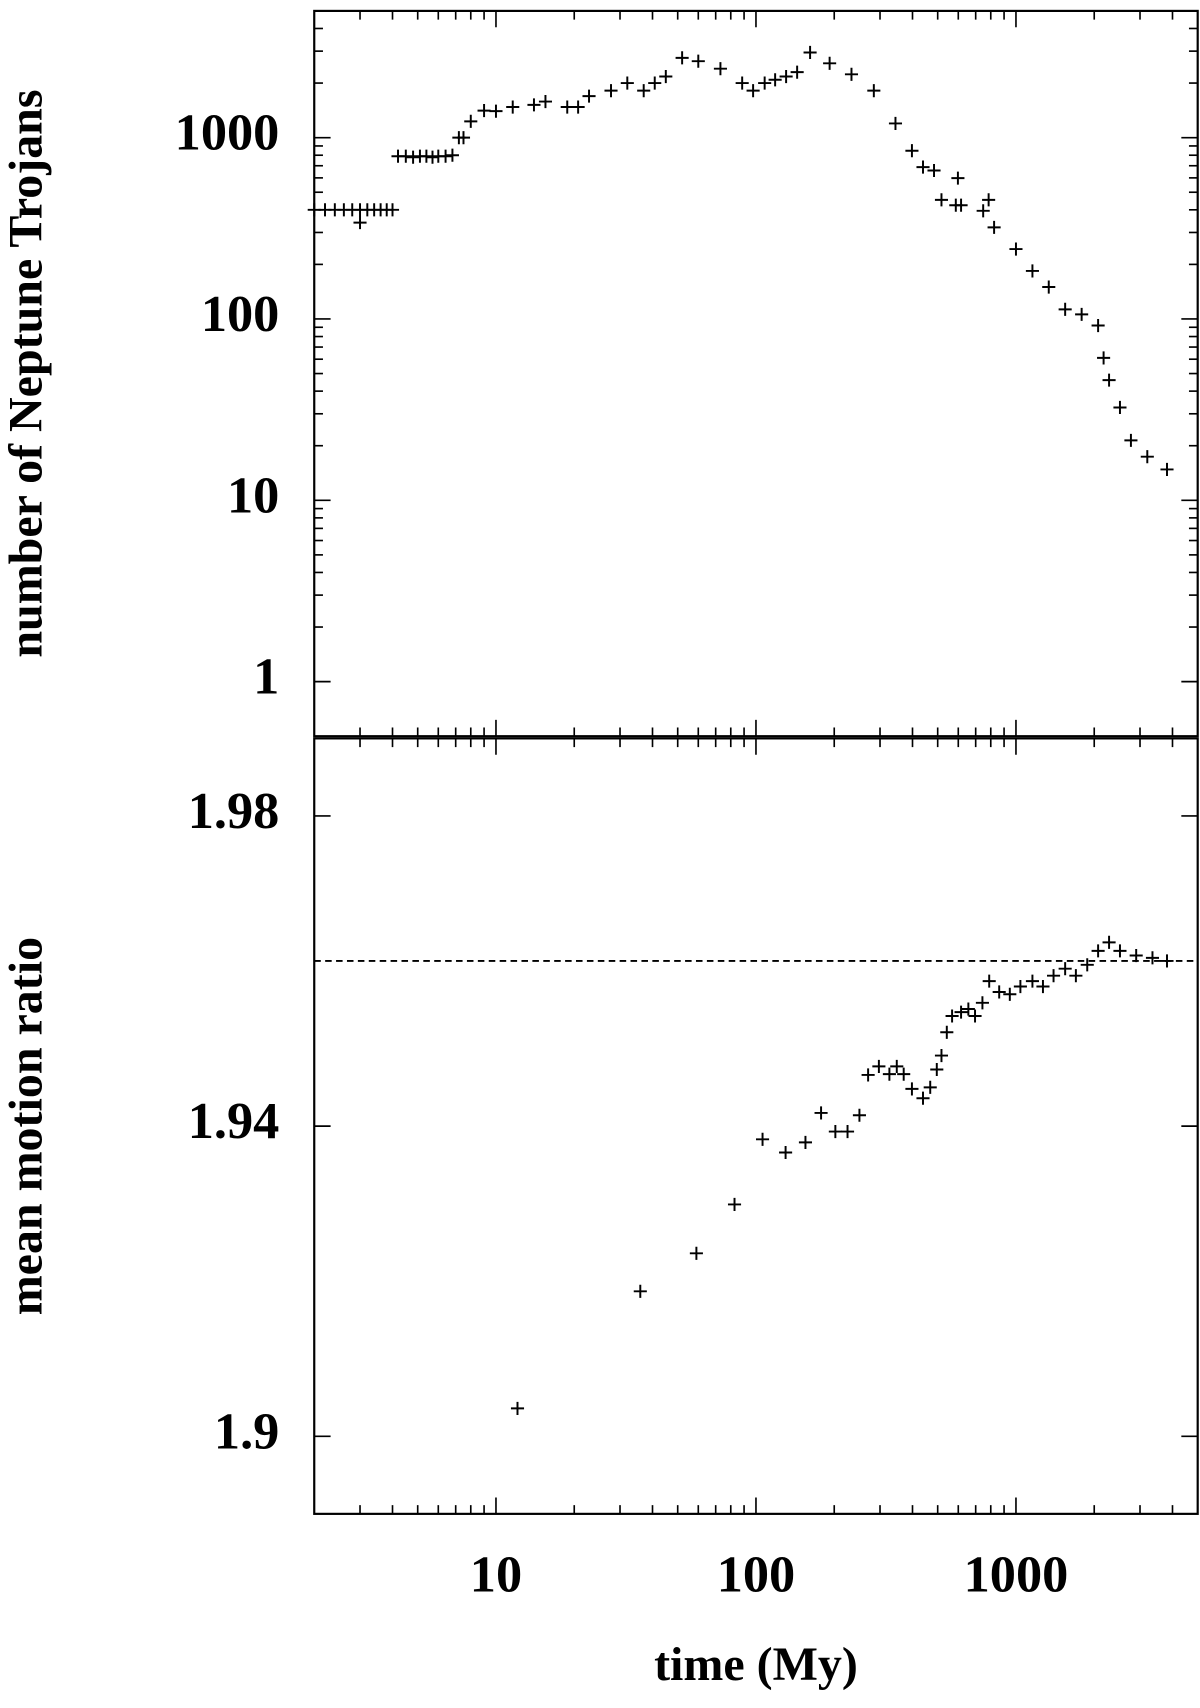 The width and height of the screenshot is (1200, 1708). What do you see at coordinates (1016, 1574) in the screenshot?
I see `x-tick-label: 1000` at bounding box center [1016, 1574].